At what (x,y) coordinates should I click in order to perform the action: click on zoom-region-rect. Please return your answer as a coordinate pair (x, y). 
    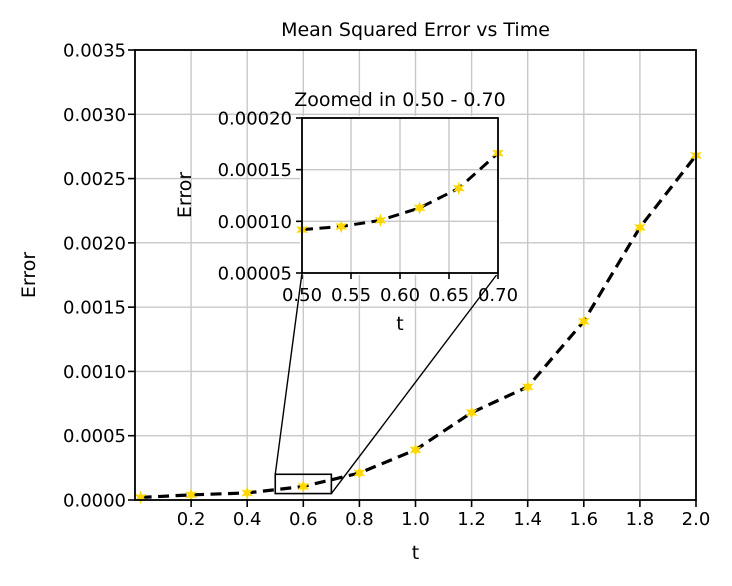
    Looking at the image, I should click on (303, 484).